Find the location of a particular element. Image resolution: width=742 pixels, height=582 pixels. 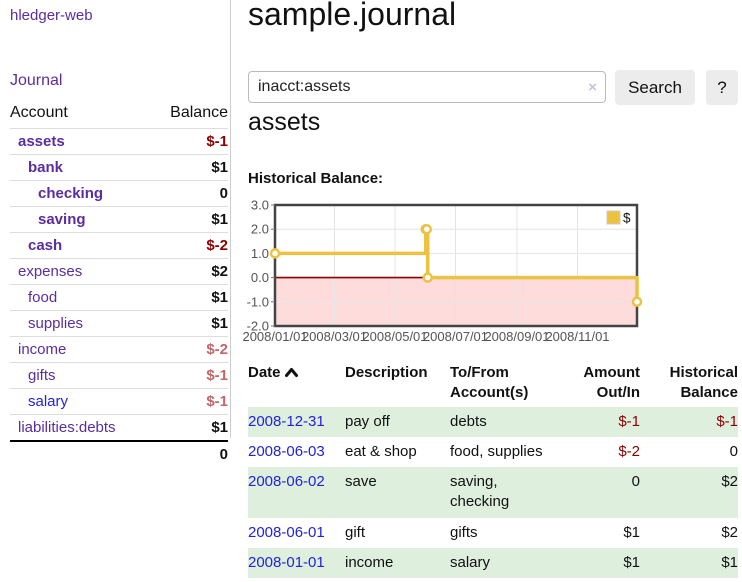

transaction-description: pay off is located at coordinates (397, 421).